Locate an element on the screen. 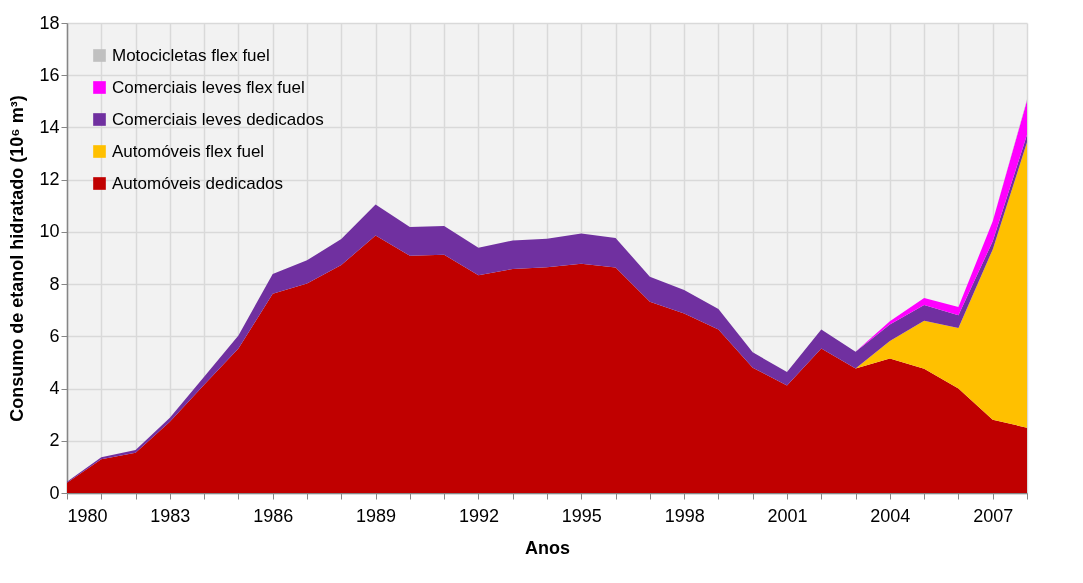 This screenshot has width=1083, height=583. legend-label: Automóveis dedicados is located at coordinates (198, 183).